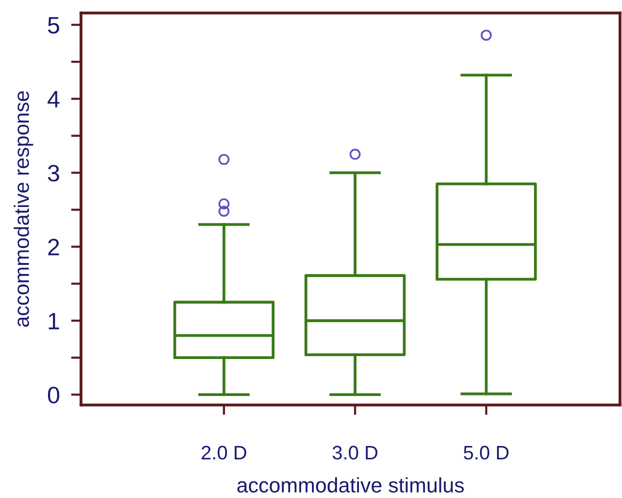 Image resolution: width=622 pixels, height=498 pixels. What do you see at coordinates (24, 209) in the screenshot?
I see `y-axis-title: accommodative response` at bounding box center [24, 209].